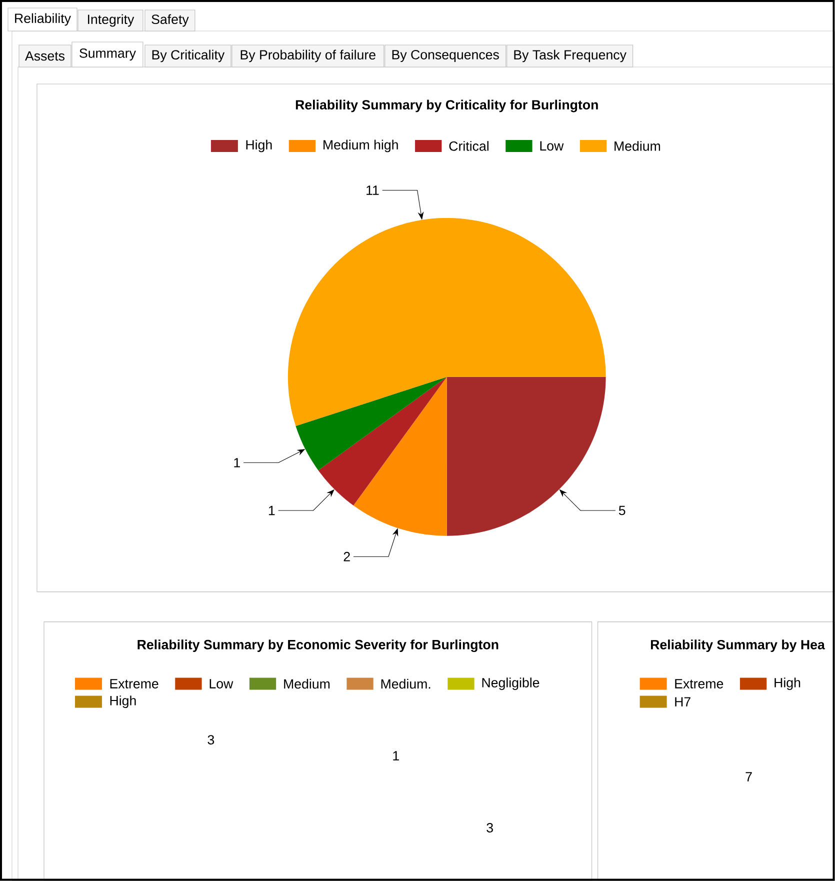 The width and height of the screenshot is (835, 881). I want to click on legend-label: Medium high, so click(361, 146).